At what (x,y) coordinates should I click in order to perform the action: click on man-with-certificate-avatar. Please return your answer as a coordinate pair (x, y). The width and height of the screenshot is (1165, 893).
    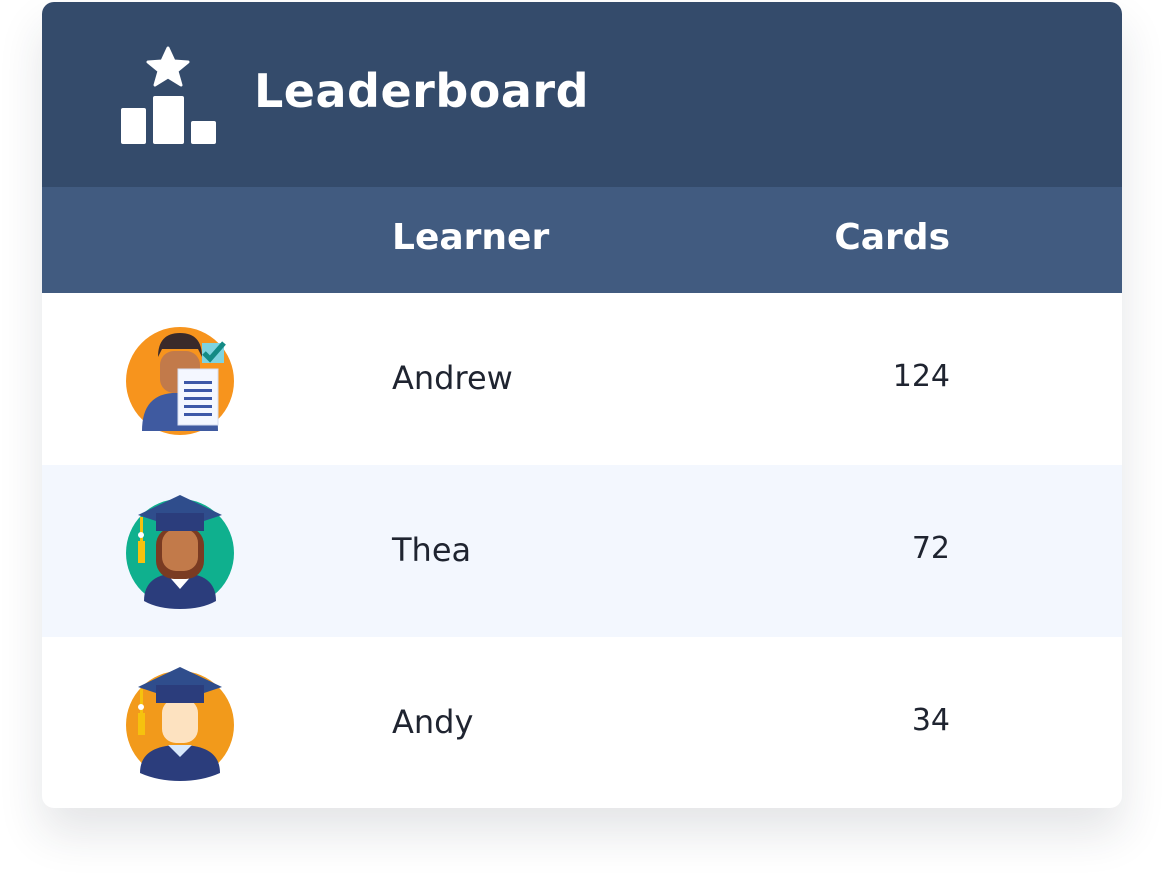
    Looking at the image, I should click on (180, 381).